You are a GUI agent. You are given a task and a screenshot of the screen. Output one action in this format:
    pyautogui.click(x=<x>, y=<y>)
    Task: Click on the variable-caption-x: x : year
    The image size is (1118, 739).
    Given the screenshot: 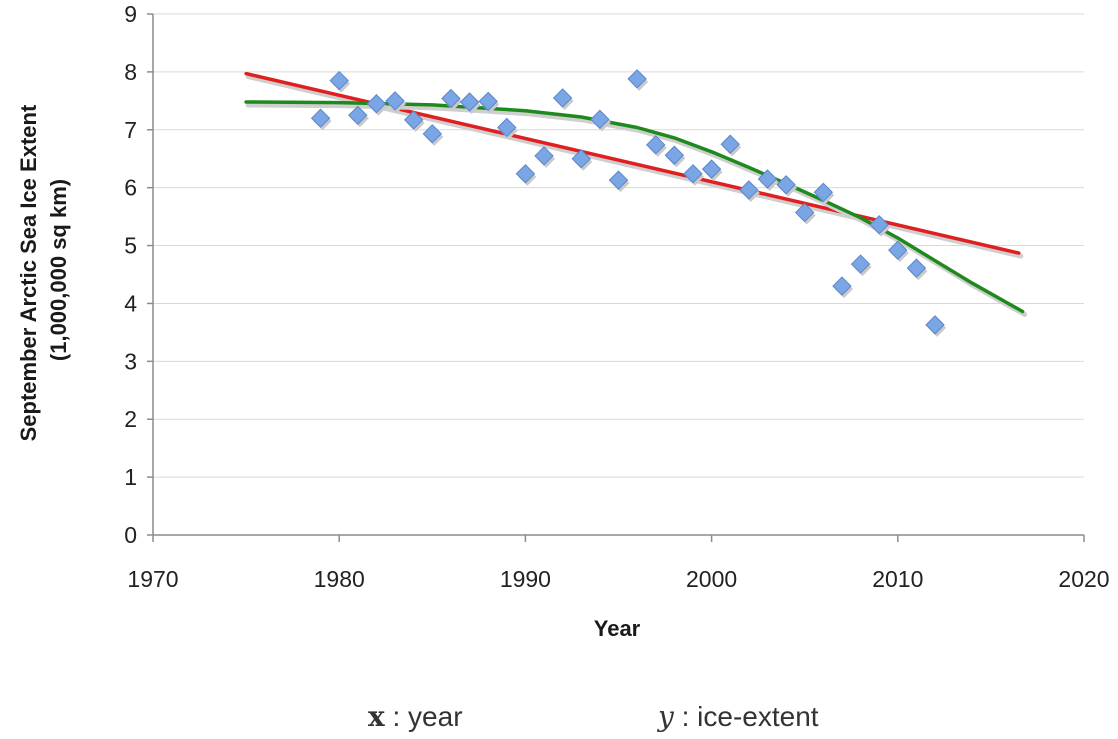 What is the action you would take?
    pyautogui.click(x=415, y=716)
    